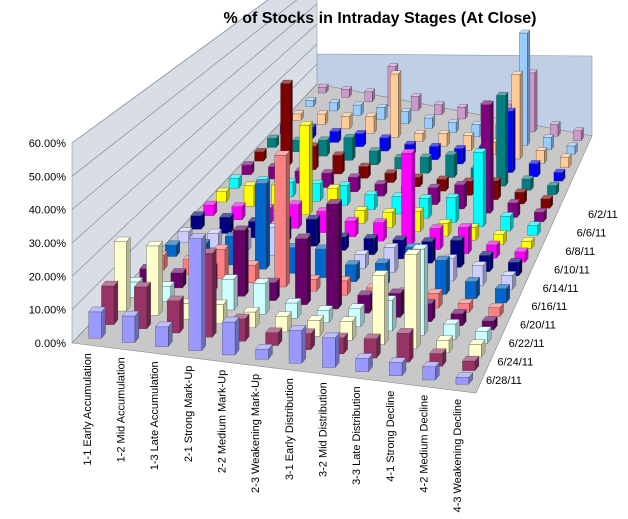 Image resolution: width=628 pixels, height=519 pixels. I want to click on category-label: 2-2 Medium Mark-Up, so click(223, 421).